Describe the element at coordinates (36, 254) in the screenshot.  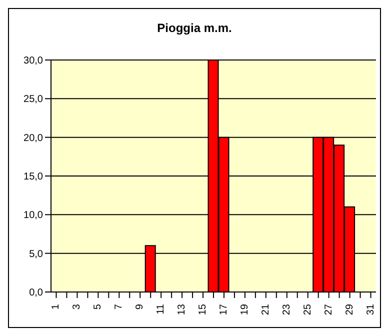
I see `y-tick-label: 5,0` at that location.